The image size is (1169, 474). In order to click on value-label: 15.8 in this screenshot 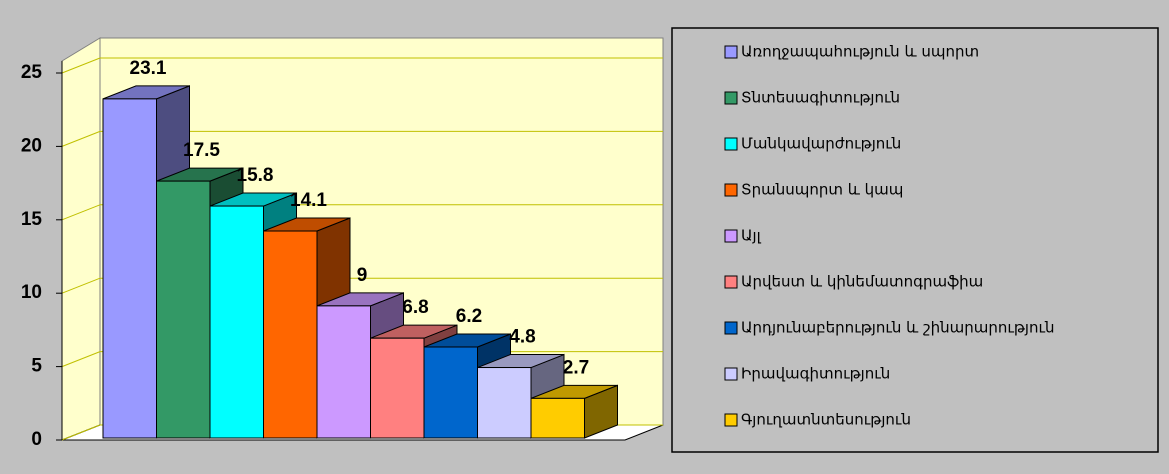, I will do `click(255, 175)`.